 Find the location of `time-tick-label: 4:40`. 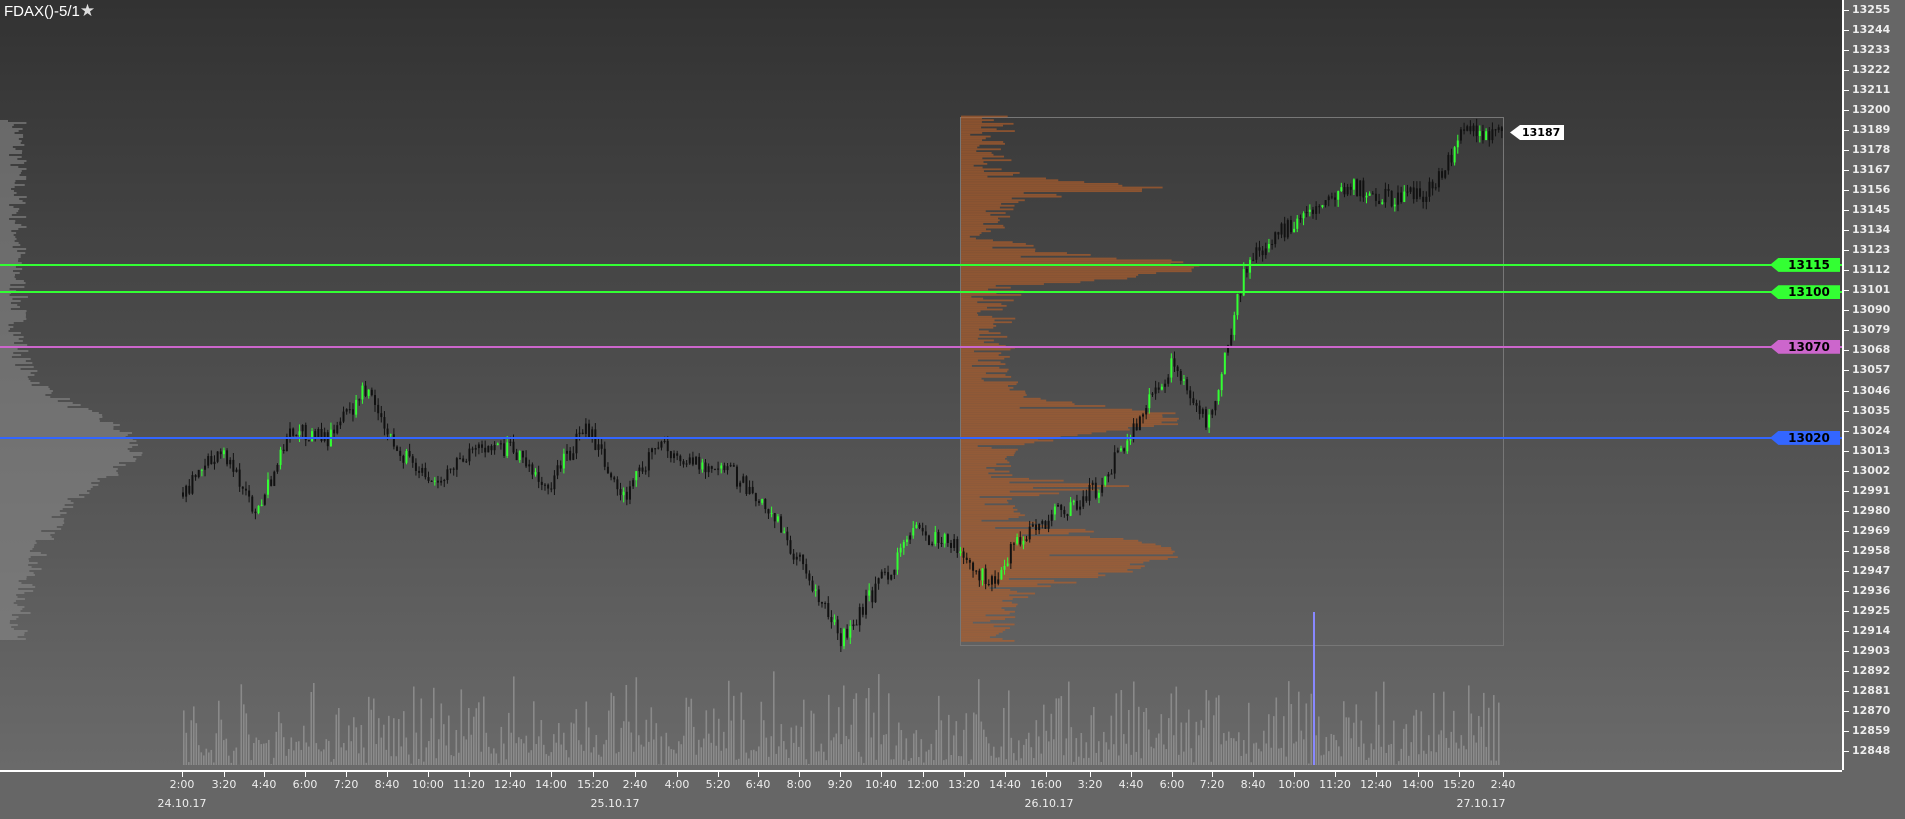

time-tick-label: 4:40 is located at coordinates (1131, 784).